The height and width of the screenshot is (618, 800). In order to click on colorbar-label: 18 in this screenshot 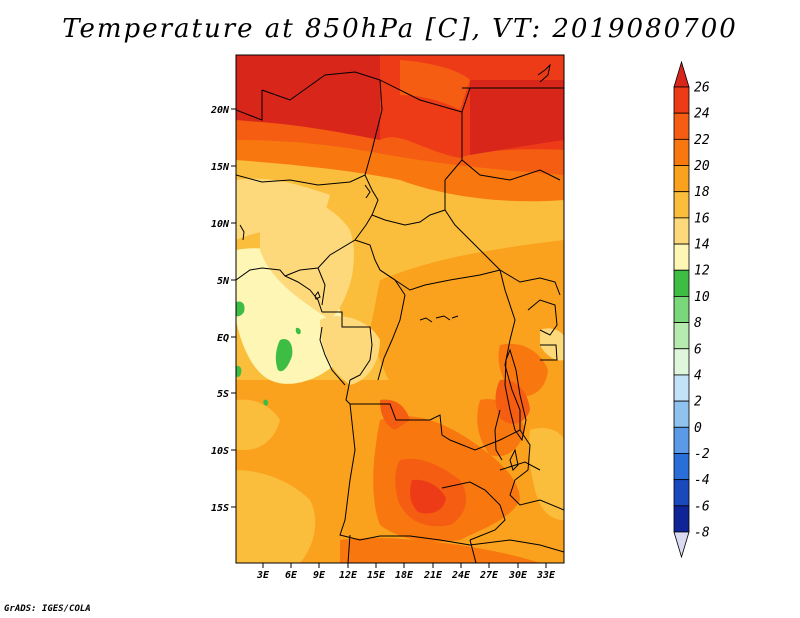, I will do `click(702, 192)`.